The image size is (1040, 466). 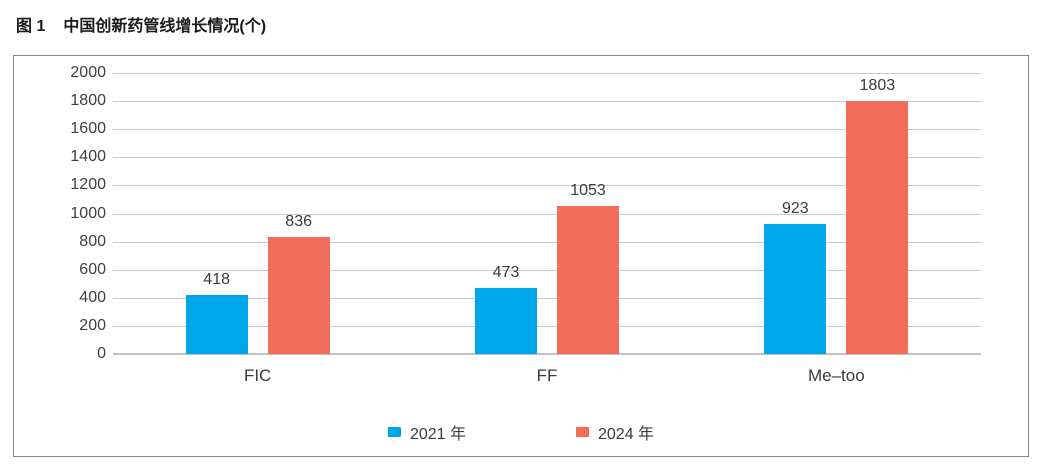 What do you see at coordinates (257, 375) in the screenshot?
I see `category-label-FIC: FIC` at bounding box center [257, 375].